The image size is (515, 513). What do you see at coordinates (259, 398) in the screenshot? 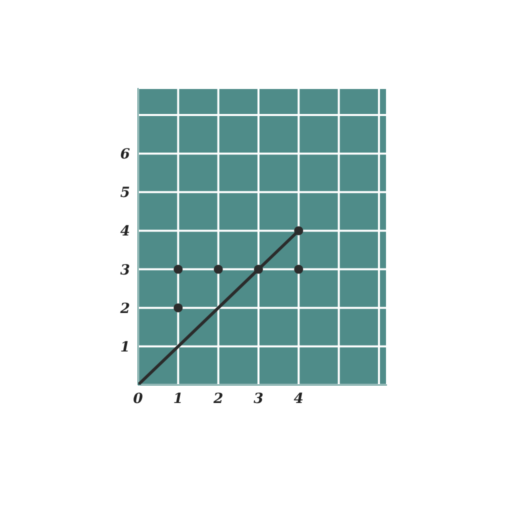
I see `x-tick-label: 3` at bounding box center [259, 398].